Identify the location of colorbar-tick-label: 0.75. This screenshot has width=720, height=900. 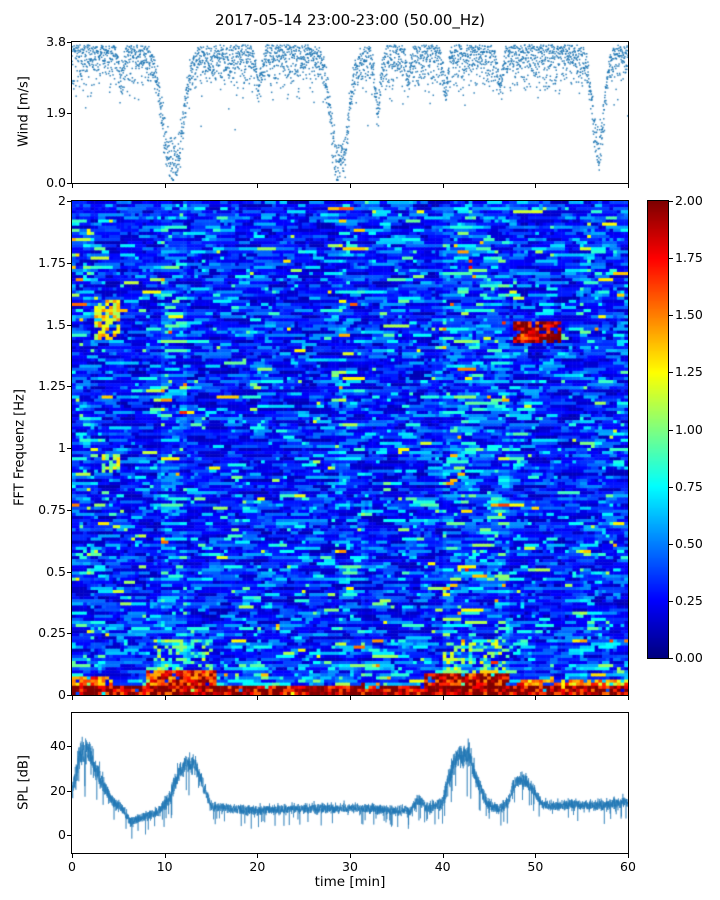
(689, 486).